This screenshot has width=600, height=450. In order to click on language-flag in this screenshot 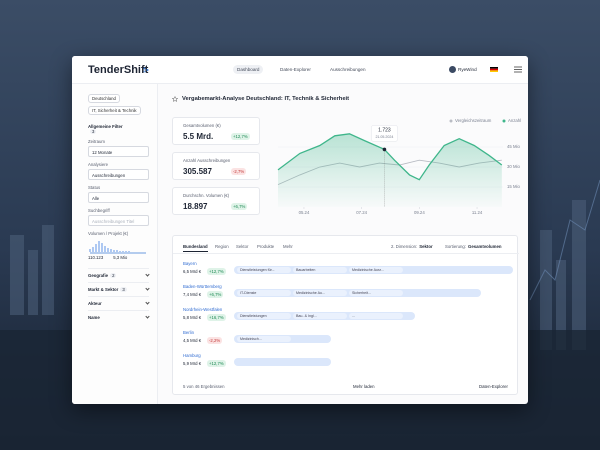, I will do `click(494, 69)`.